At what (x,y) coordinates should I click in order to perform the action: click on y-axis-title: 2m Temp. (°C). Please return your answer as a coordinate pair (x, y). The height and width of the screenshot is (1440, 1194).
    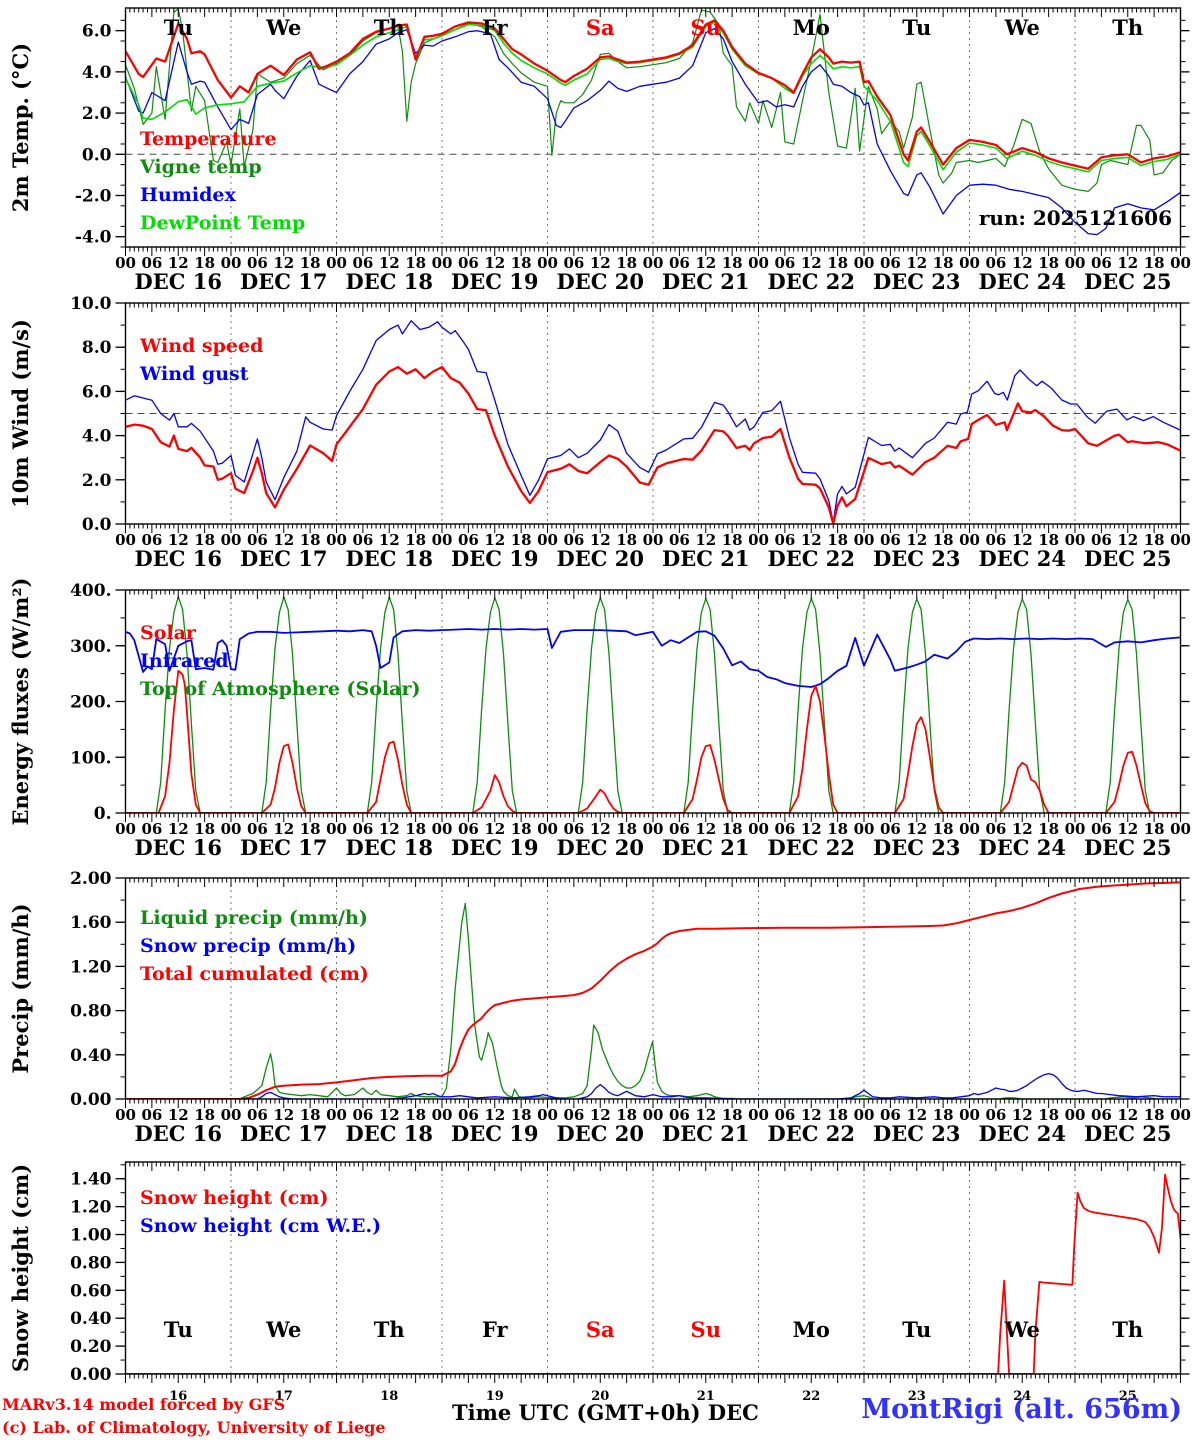
    Looking at the image, I should click on (20, 127).